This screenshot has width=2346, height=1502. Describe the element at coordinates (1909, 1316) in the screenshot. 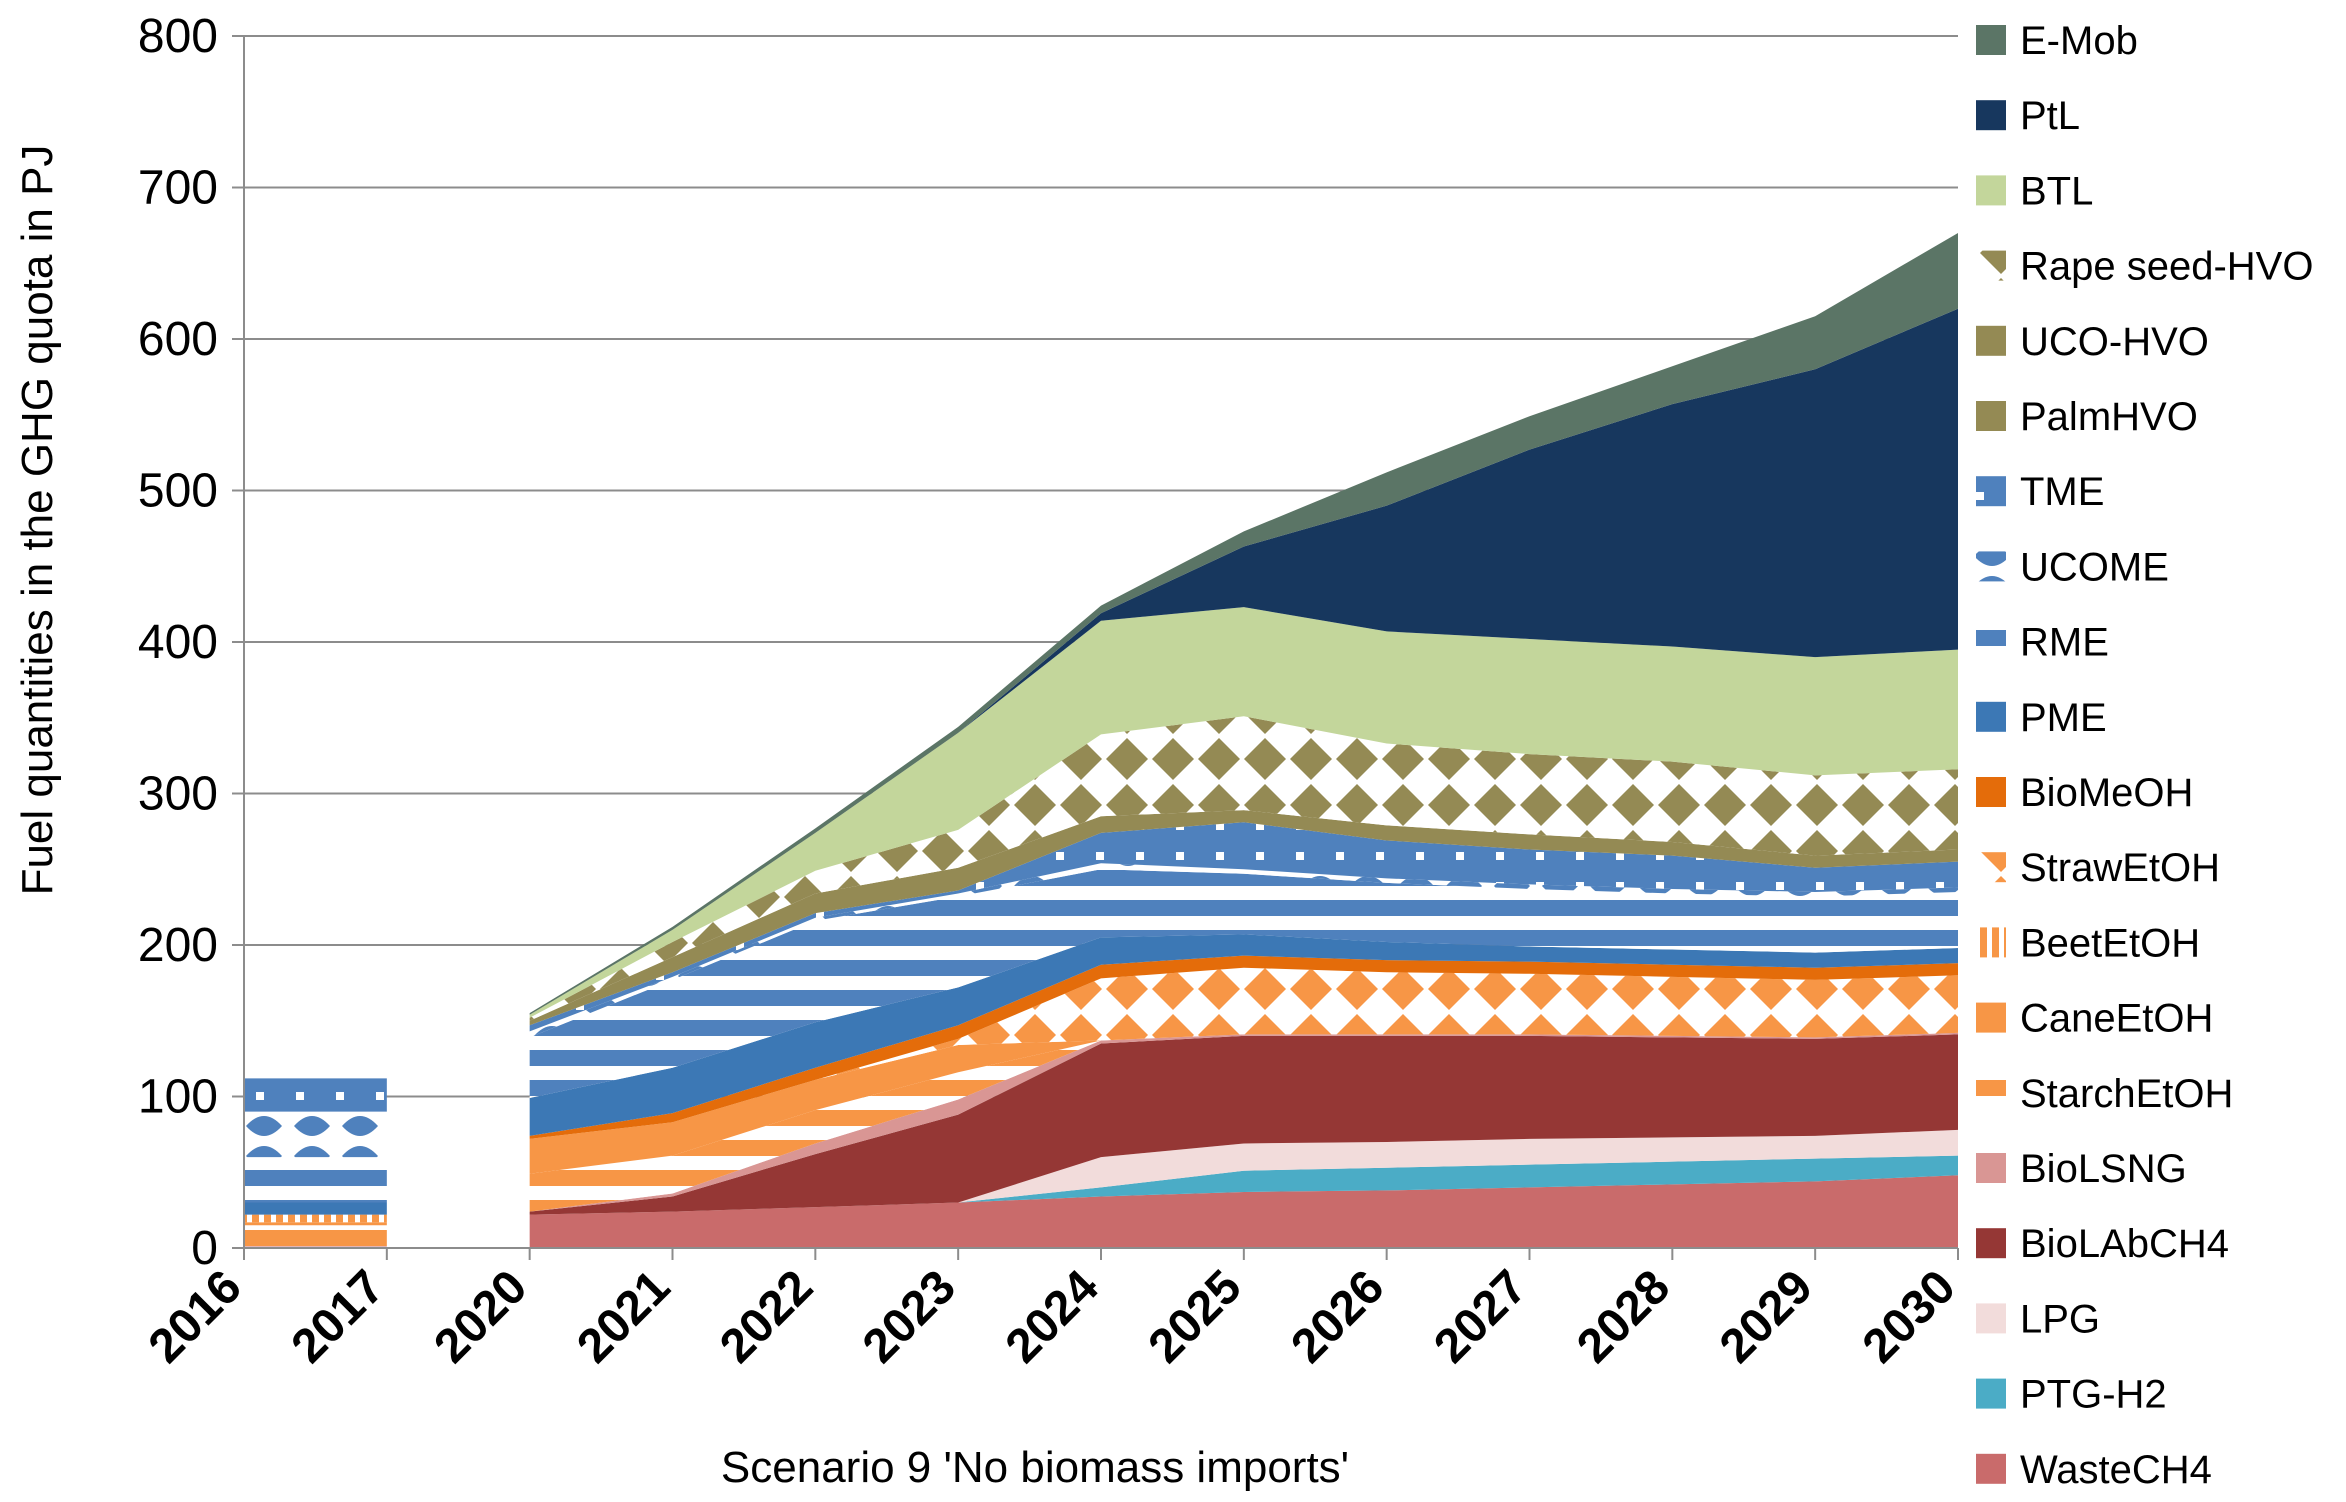

I see `x-tick-label: 2030` at that location.